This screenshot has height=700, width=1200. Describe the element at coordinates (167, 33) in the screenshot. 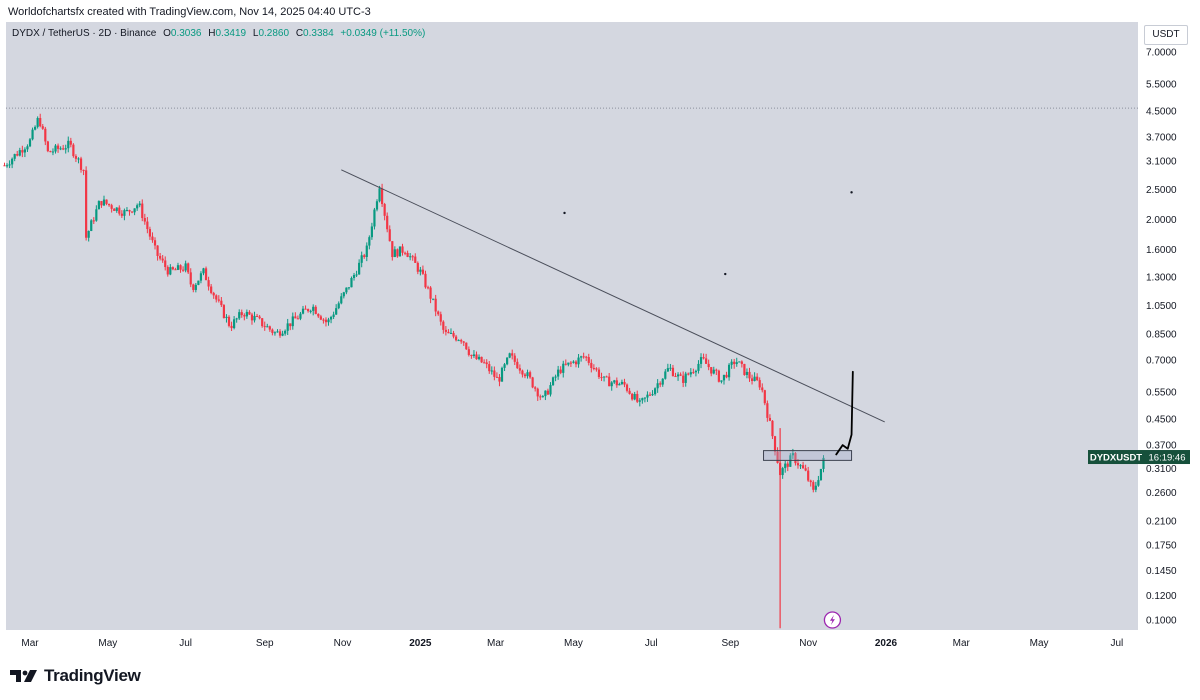

I see `legend-open-label: O` at that location.